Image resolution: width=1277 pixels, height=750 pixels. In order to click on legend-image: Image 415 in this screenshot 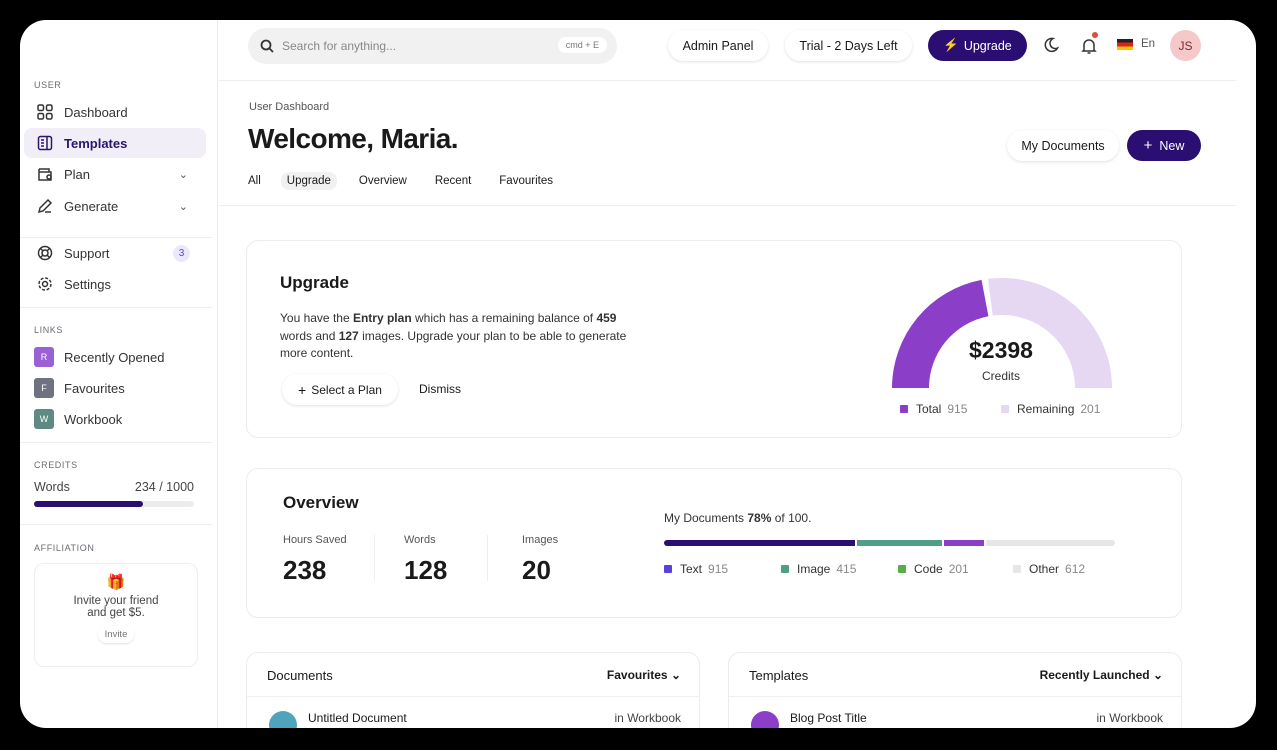, I will do `click(818, 569)`.